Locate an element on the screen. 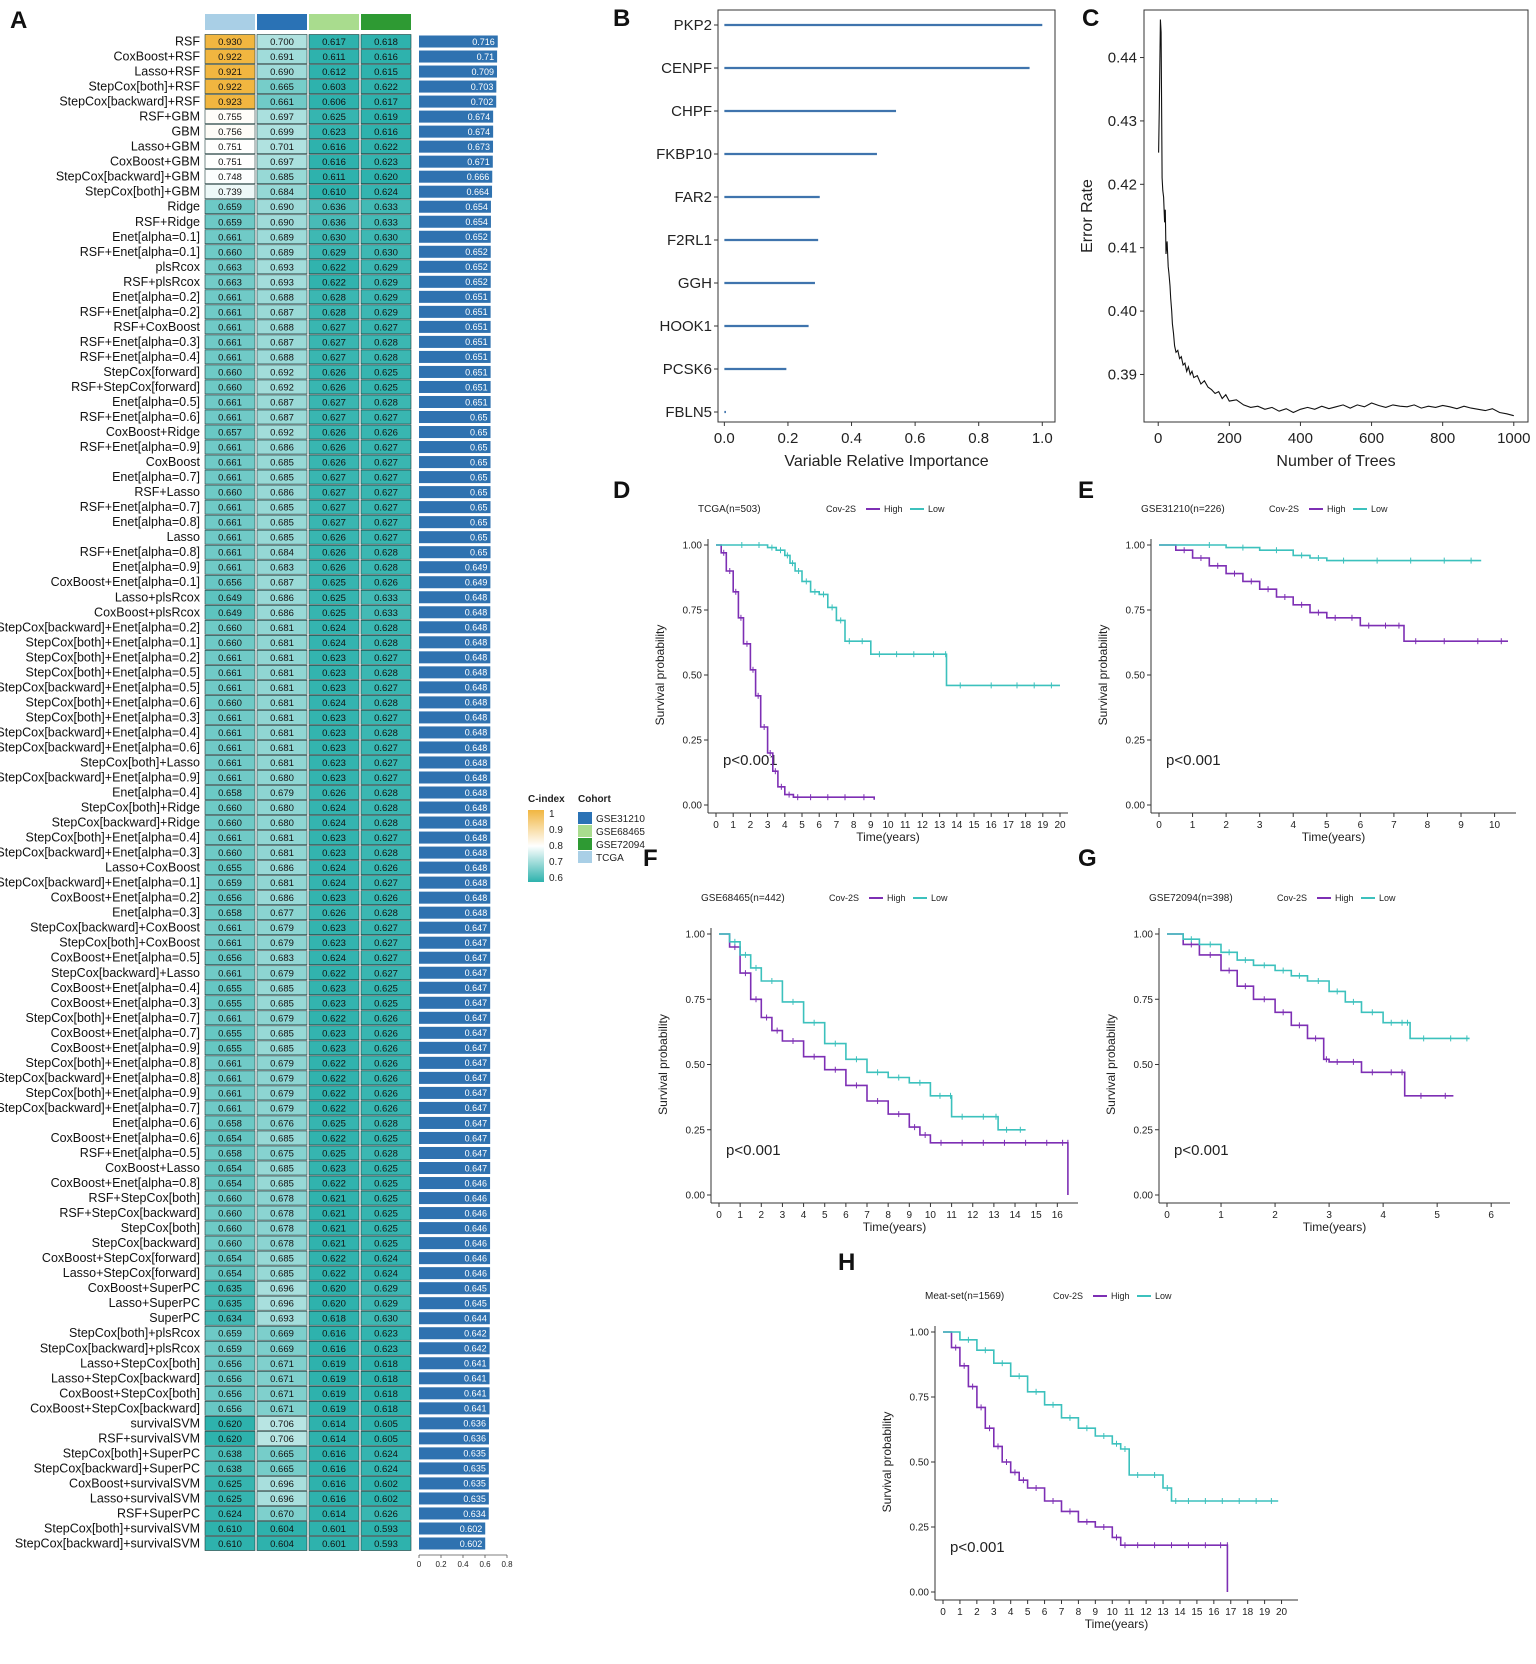 This screenshot has width=1536, height=1664. mean-bar-label: 0.641 is located at coordinates (475, 1409).